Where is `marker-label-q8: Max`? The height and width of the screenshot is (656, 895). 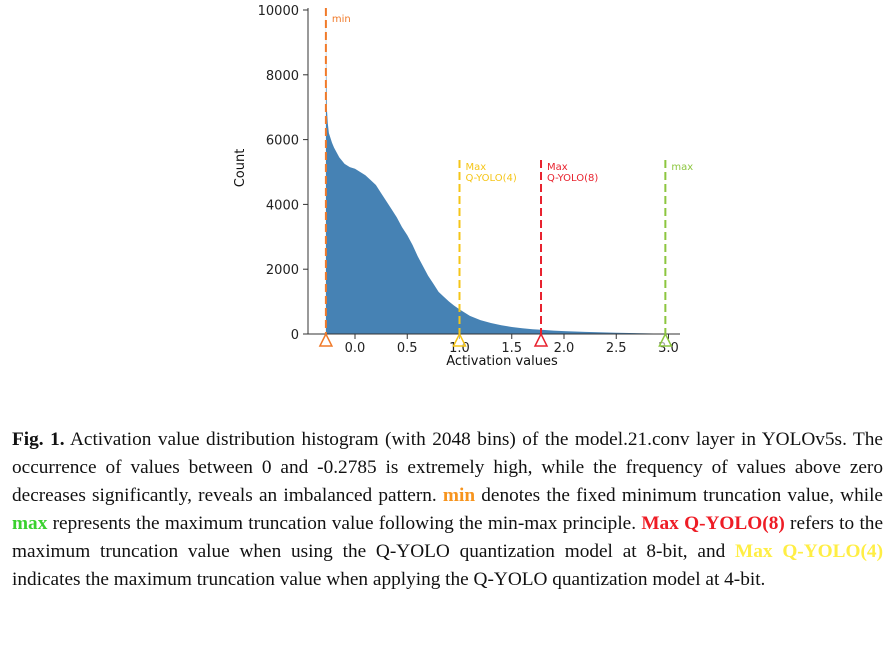 marker-label-q8: Max is located at coordinates (557, 167).